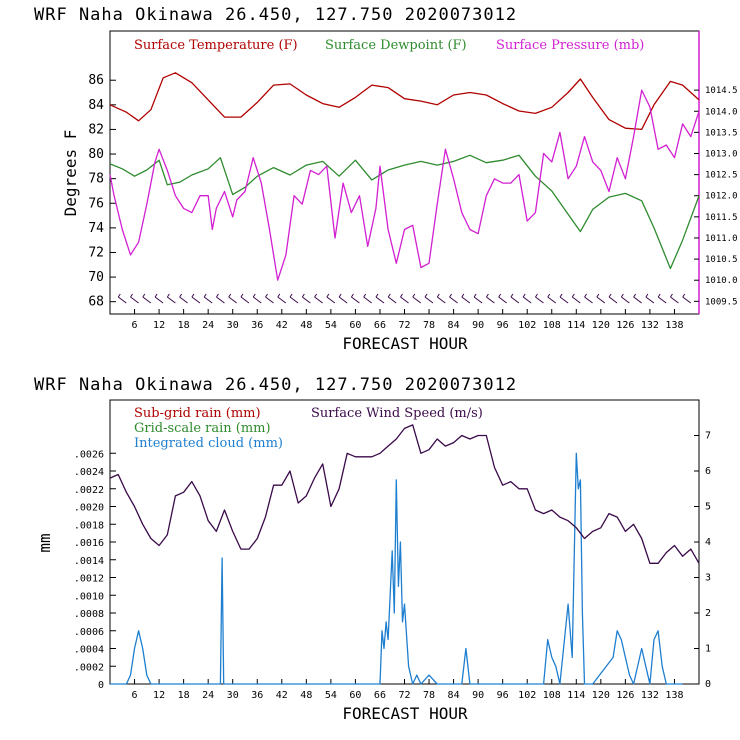  I want to click on wind-barbs, so click(404, 298).